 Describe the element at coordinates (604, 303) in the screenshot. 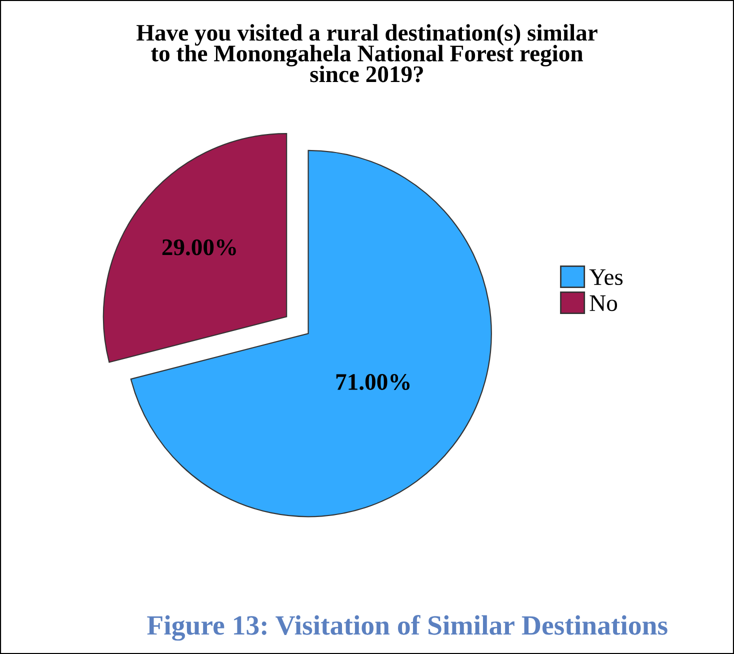

I see `legend-label: No` at that location.